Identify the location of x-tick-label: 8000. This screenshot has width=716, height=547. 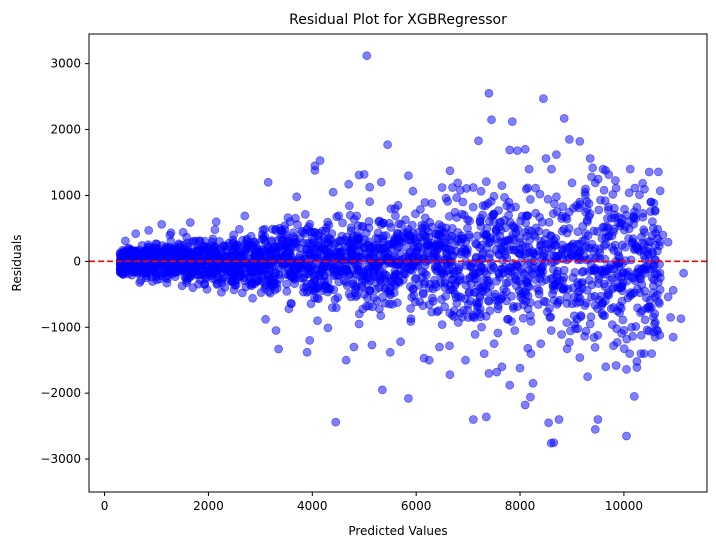
(520, 506).